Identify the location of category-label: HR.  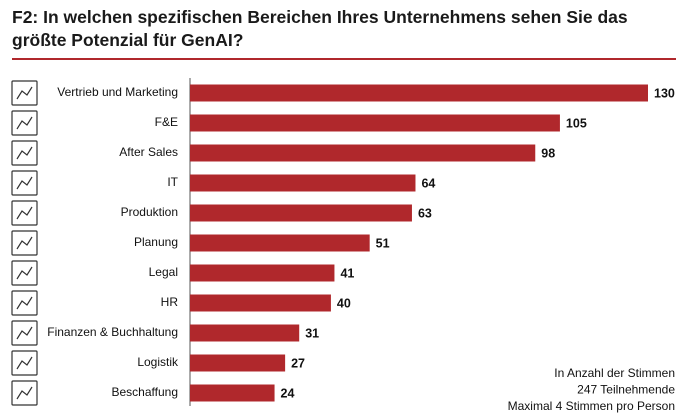
(170, 302).